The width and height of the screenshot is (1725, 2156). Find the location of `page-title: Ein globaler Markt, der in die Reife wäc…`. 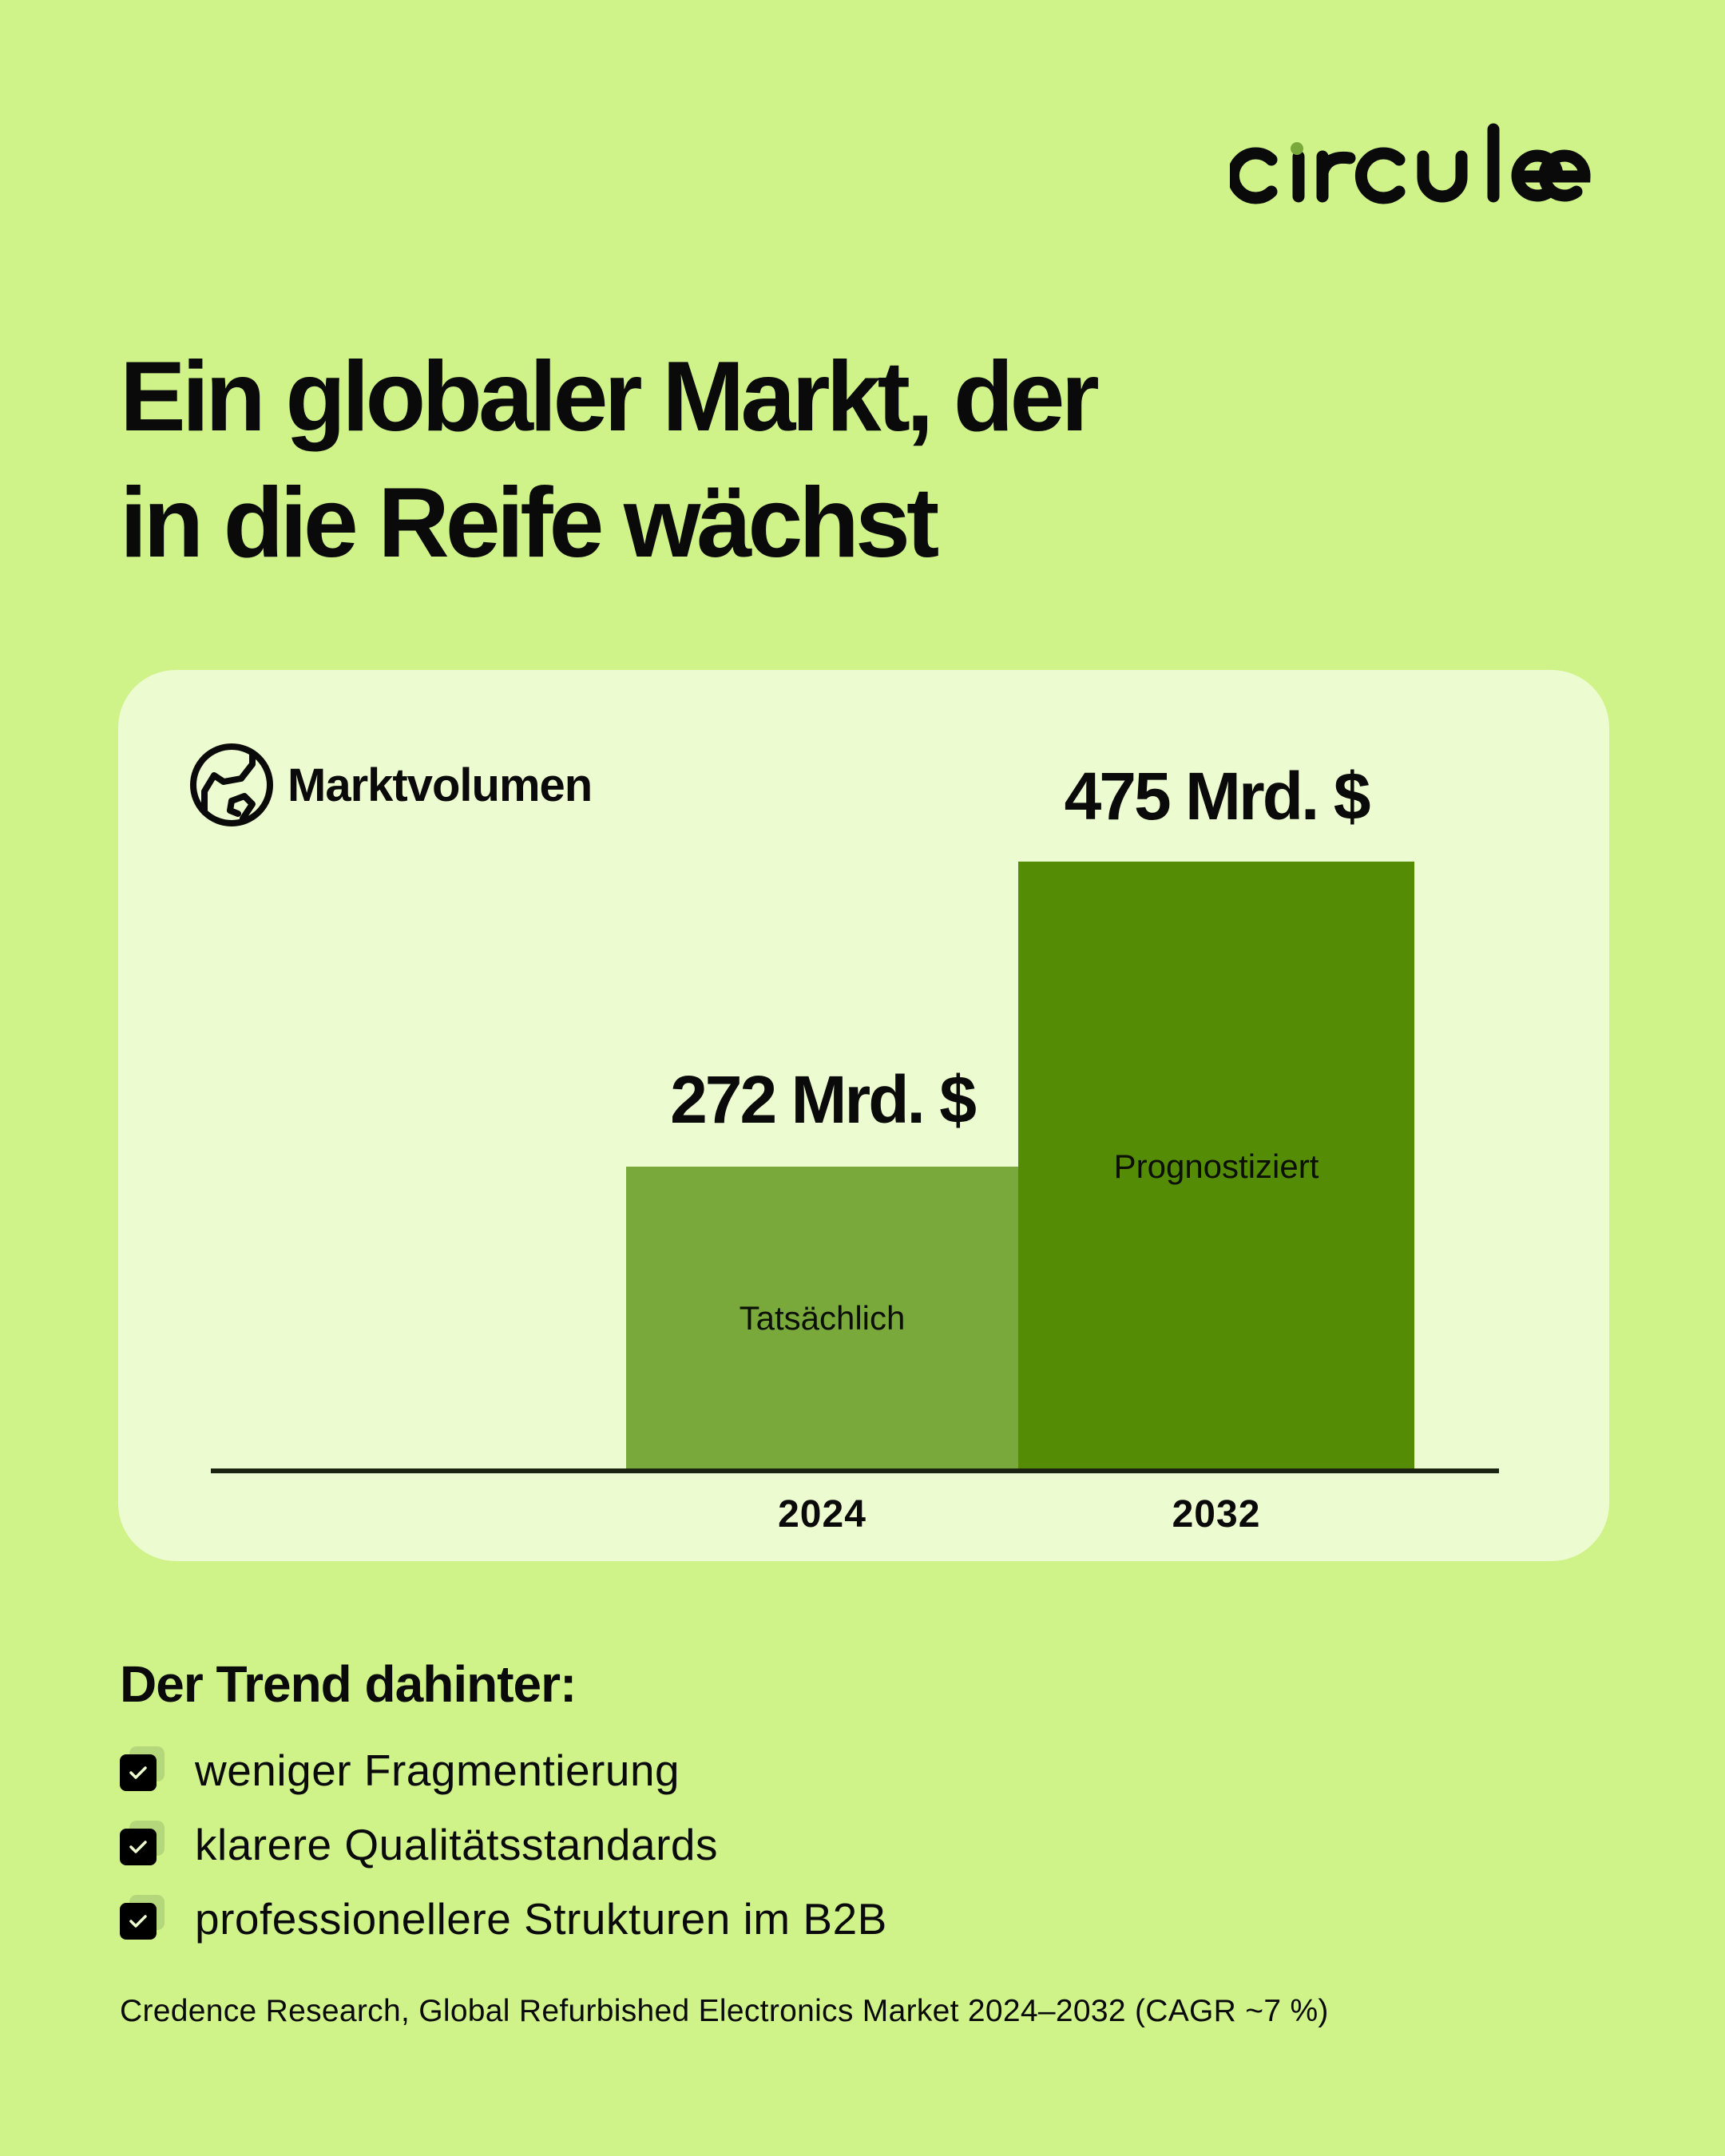

page-title: Ein globaler Markt, der in die Reife wäc… is located at coordinates (610, 460).